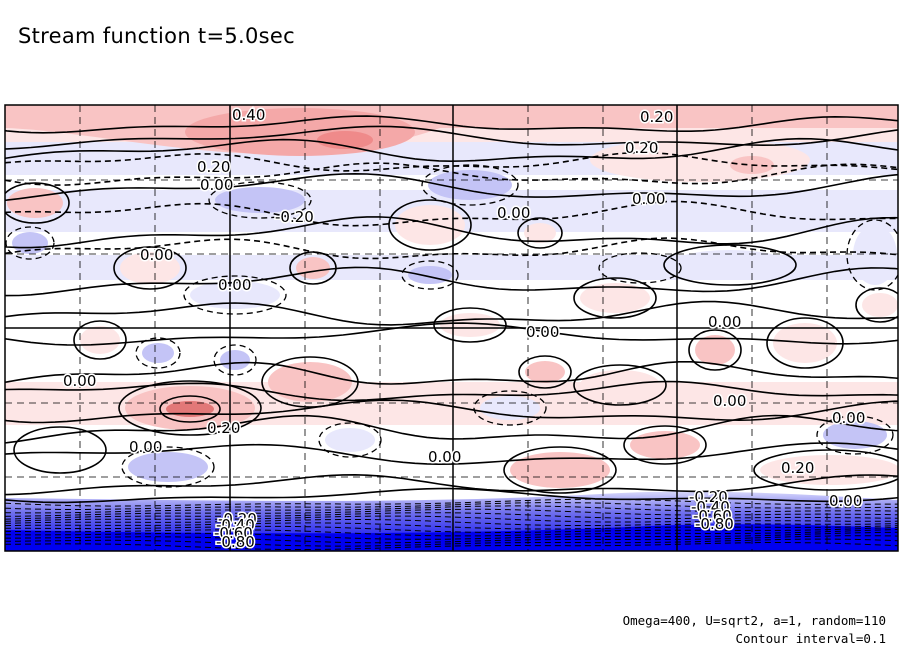  What do you see at coordinates (248, 115) in the screenshot?
I see `contour-label: 0.40` at bounding box center [248, 115].